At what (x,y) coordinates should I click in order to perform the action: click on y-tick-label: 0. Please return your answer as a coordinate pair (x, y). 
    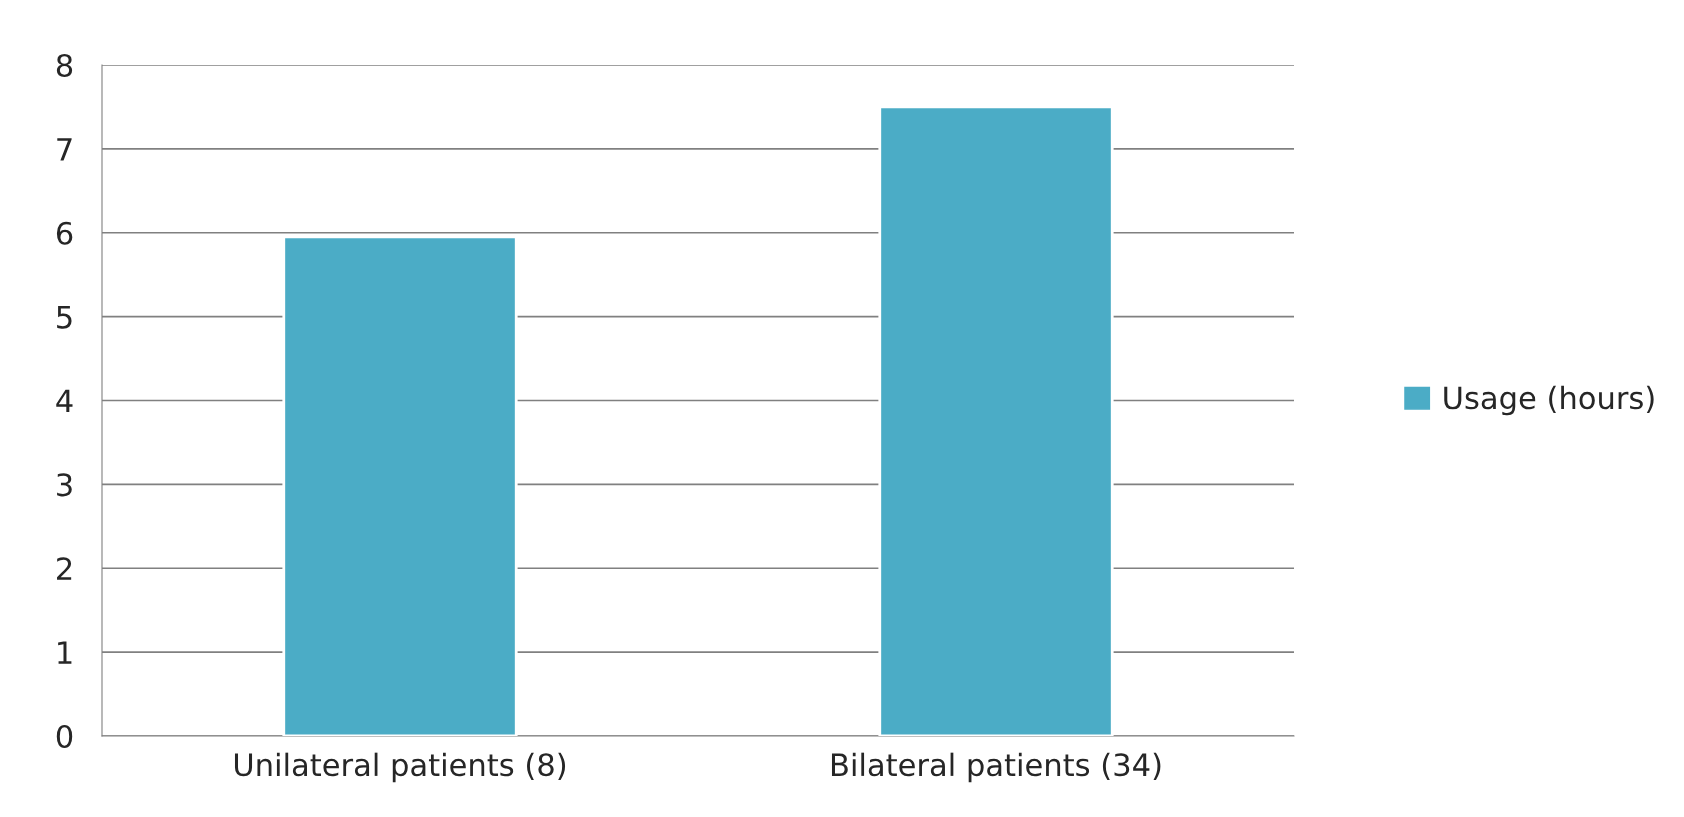
    Looking at the image, I should click on (64, 736).